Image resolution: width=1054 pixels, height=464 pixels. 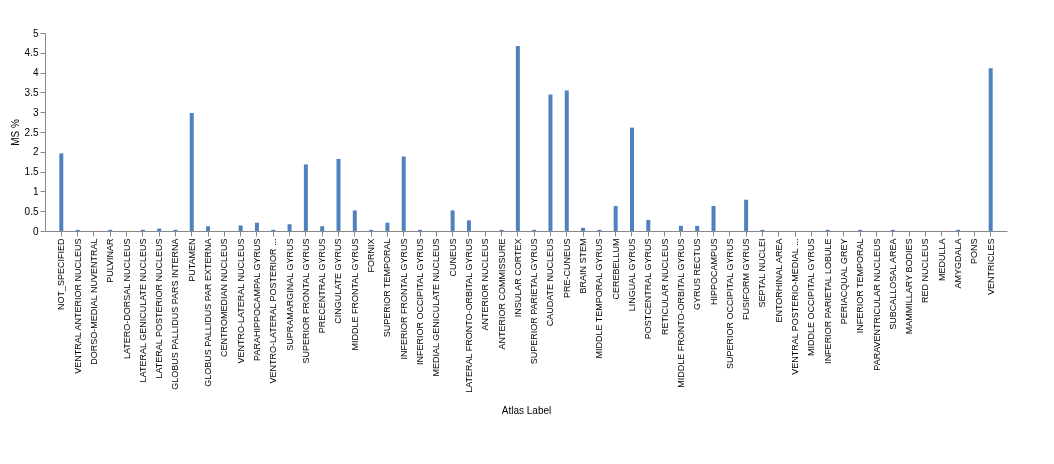 What do you see at coordinates (35, 191) in the screenshot?
I see `y-tick-label: 1` at bounding box center [35, 191].